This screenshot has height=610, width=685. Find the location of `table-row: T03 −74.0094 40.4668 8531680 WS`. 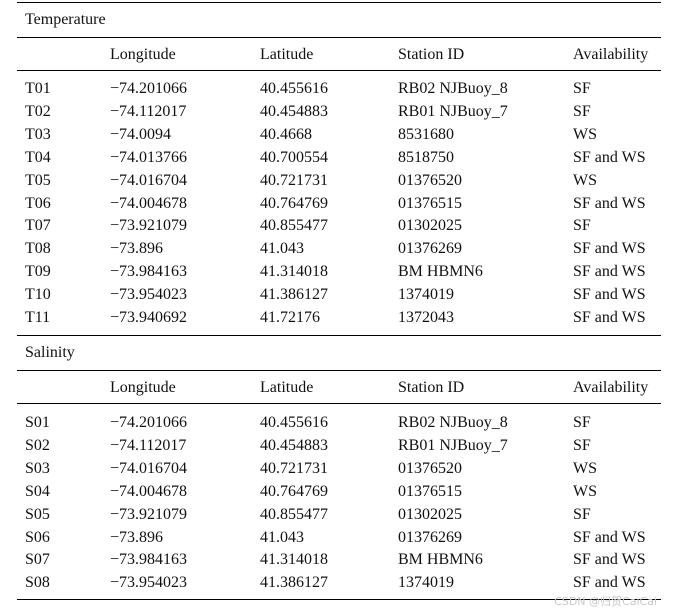

table-row: T03 −74.0094 40.4668 8531680 WS is located at coordinates (342, 135).